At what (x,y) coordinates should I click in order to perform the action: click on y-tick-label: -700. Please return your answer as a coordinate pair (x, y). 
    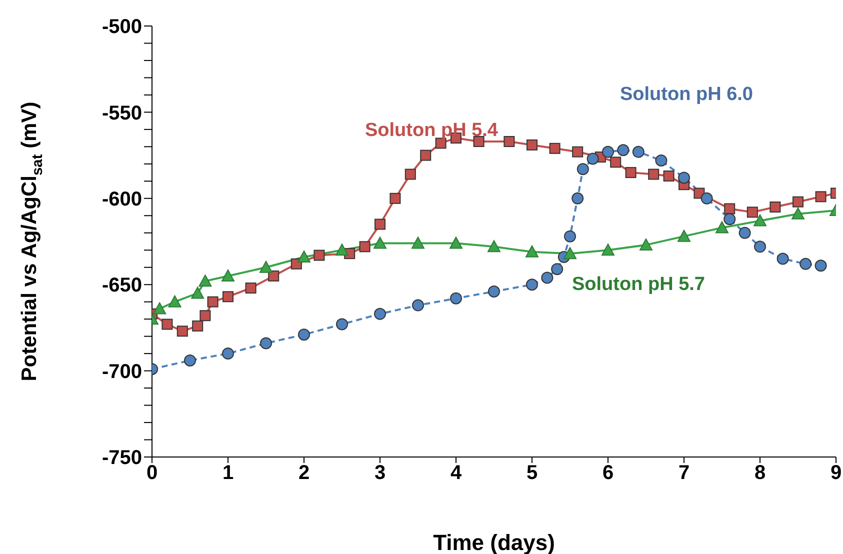
    Looking at the image, I should click on (122, 371).